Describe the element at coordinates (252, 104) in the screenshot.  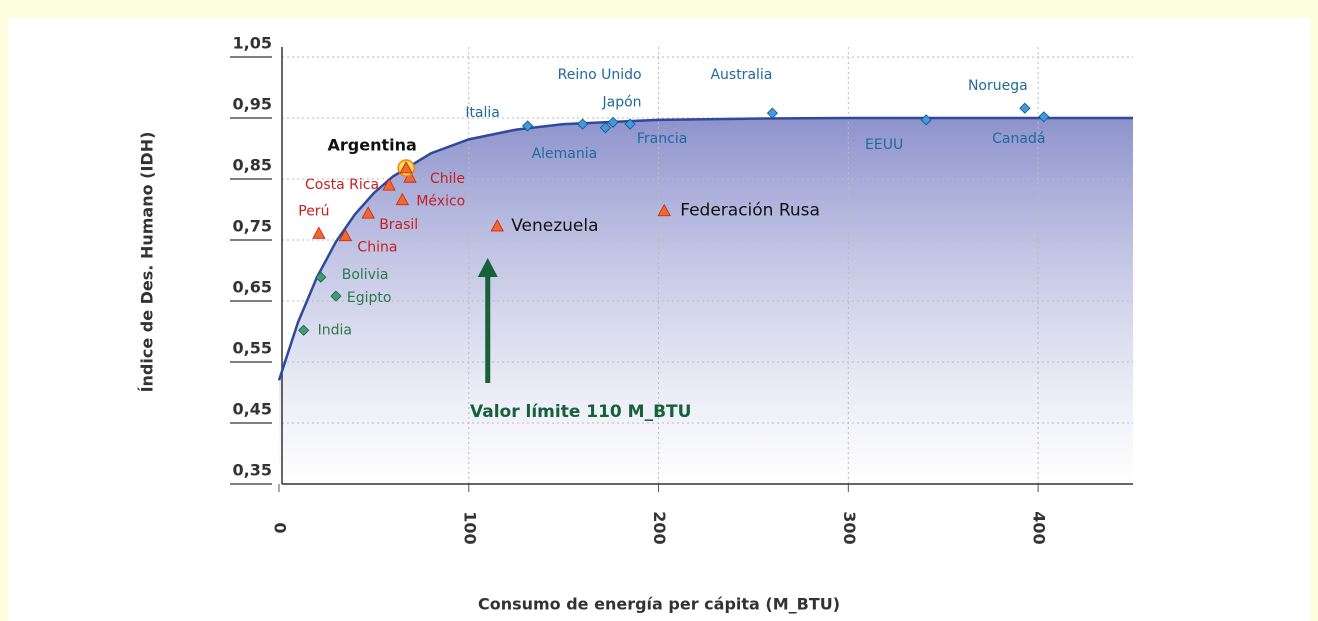
I see `y-tick-label: 0,95` at that location.